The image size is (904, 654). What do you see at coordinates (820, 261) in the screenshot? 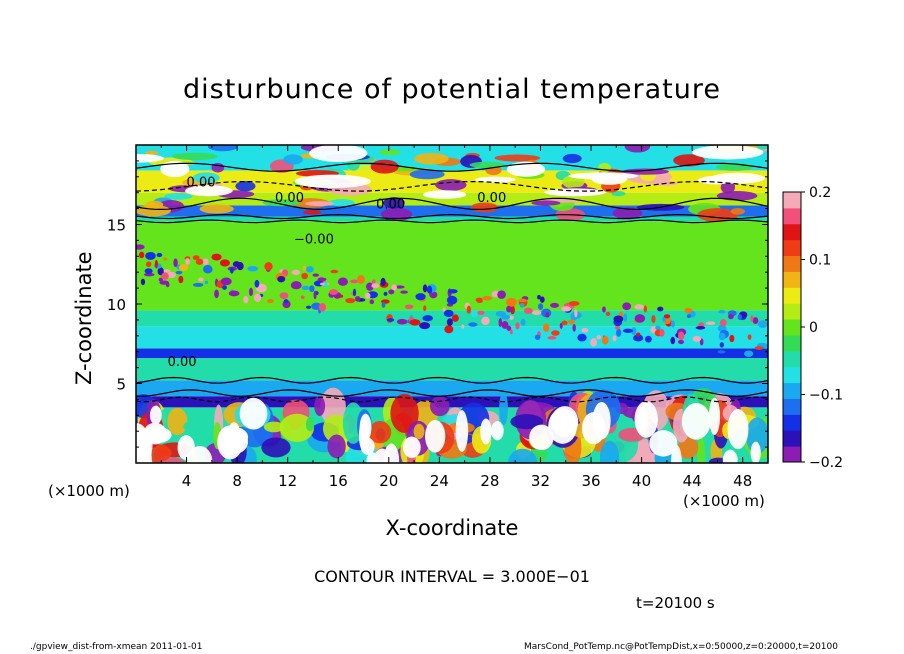
I see `colorbar-label: 0.1` at bounding box center [820, 261].